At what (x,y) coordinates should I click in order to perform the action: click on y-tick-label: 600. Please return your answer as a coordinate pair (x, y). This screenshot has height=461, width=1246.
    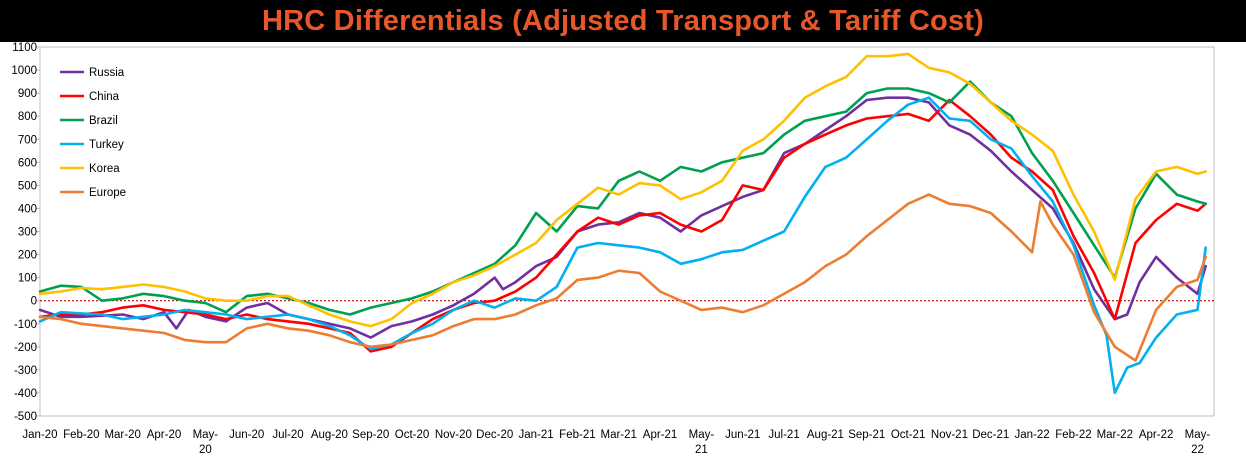
    Looking at the image, I should click on (27, 163).